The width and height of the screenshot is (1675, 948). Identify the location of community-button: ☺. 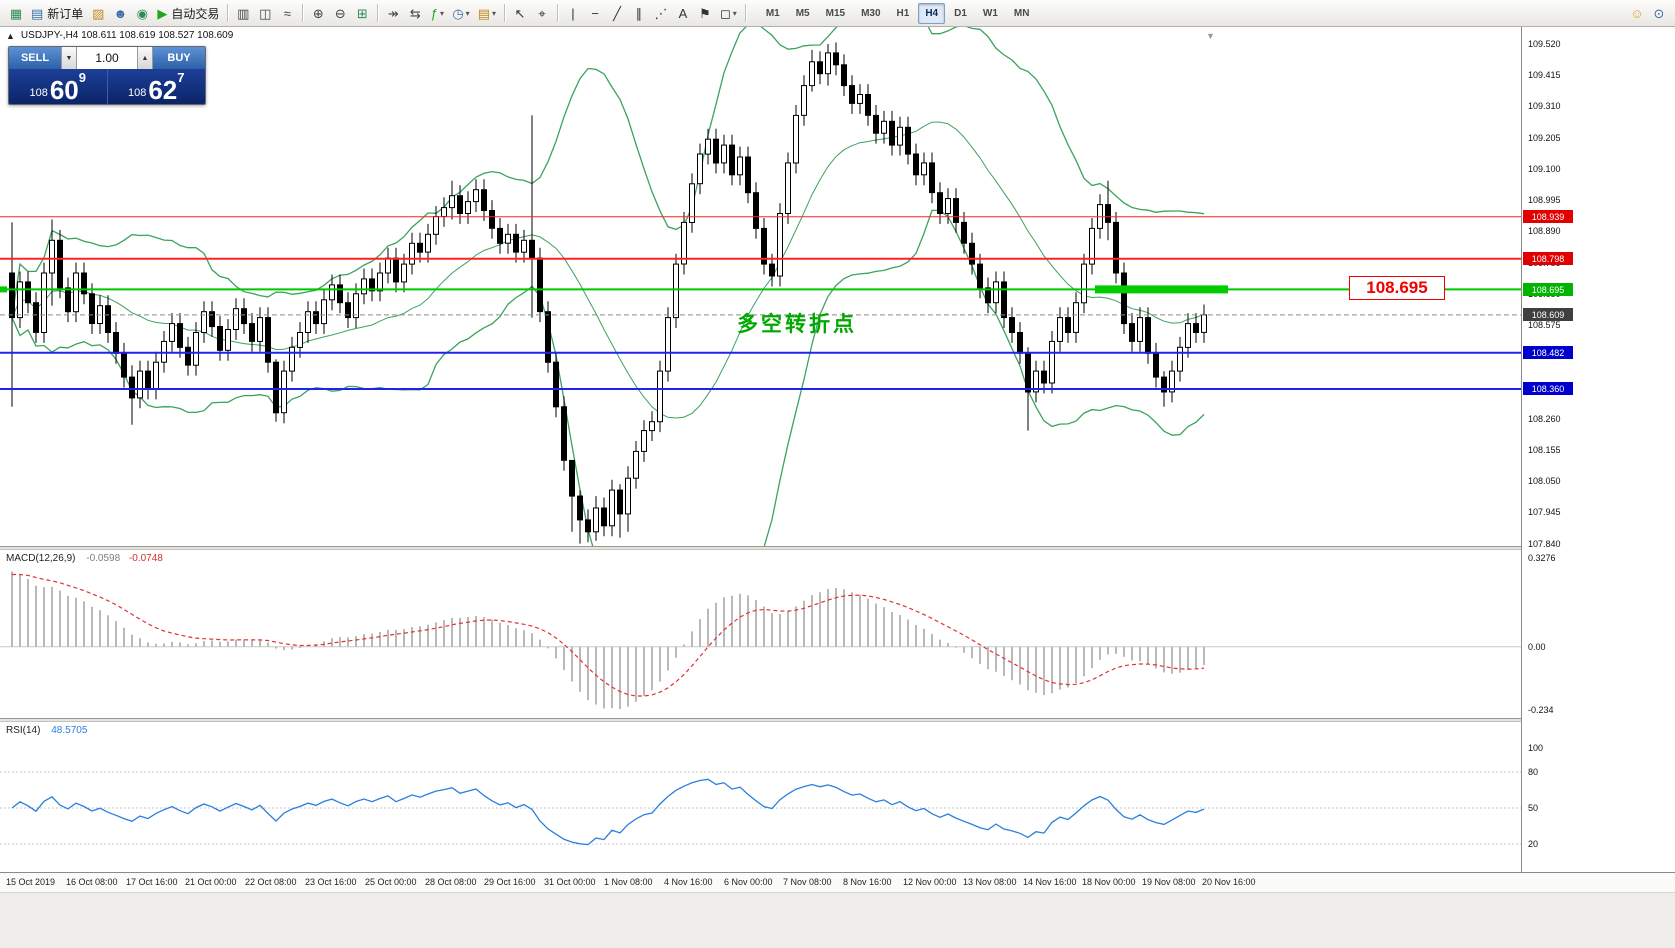
(1637, 13).